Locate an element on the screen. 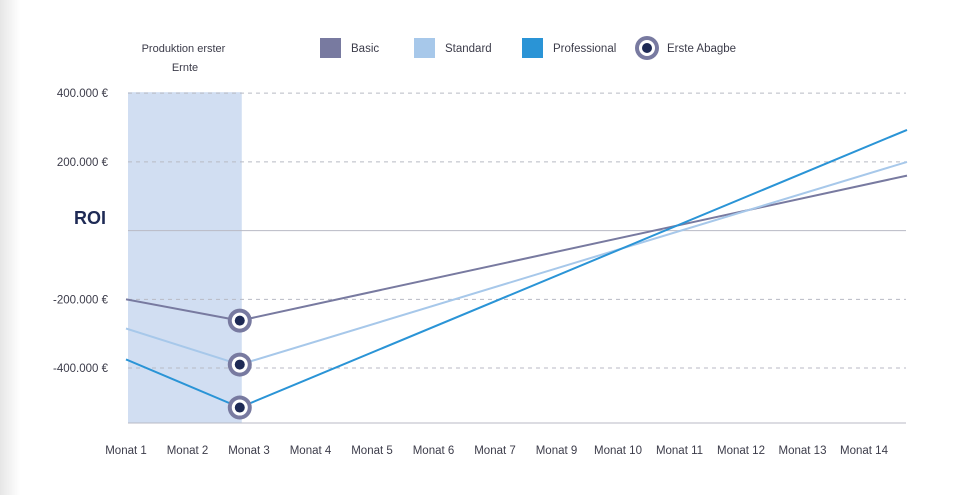 The height and width of the screenshot is (495, 962). legend-swatch-basic is located at coordinates (330, 48).